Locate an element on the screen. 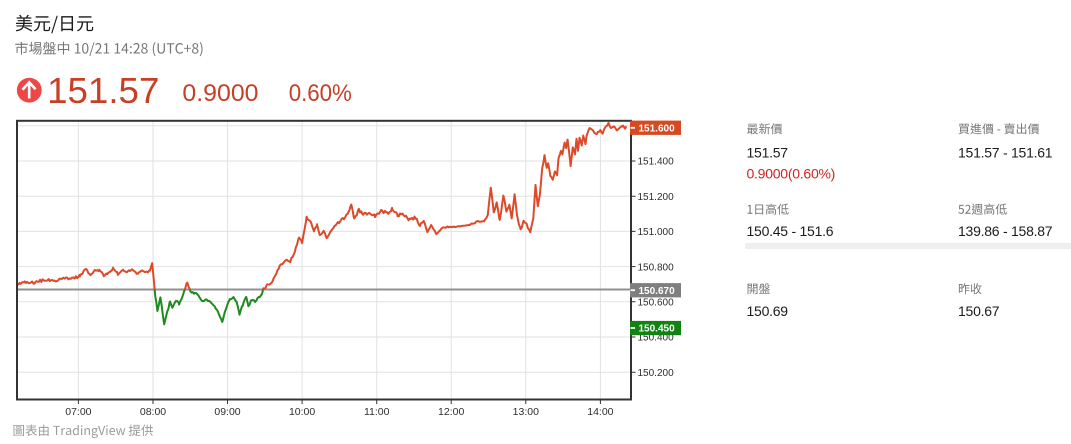 This screenshot has width=1071, height=444. svg-text: 0.9000(0.60%) is located at coordinates (791, 174).